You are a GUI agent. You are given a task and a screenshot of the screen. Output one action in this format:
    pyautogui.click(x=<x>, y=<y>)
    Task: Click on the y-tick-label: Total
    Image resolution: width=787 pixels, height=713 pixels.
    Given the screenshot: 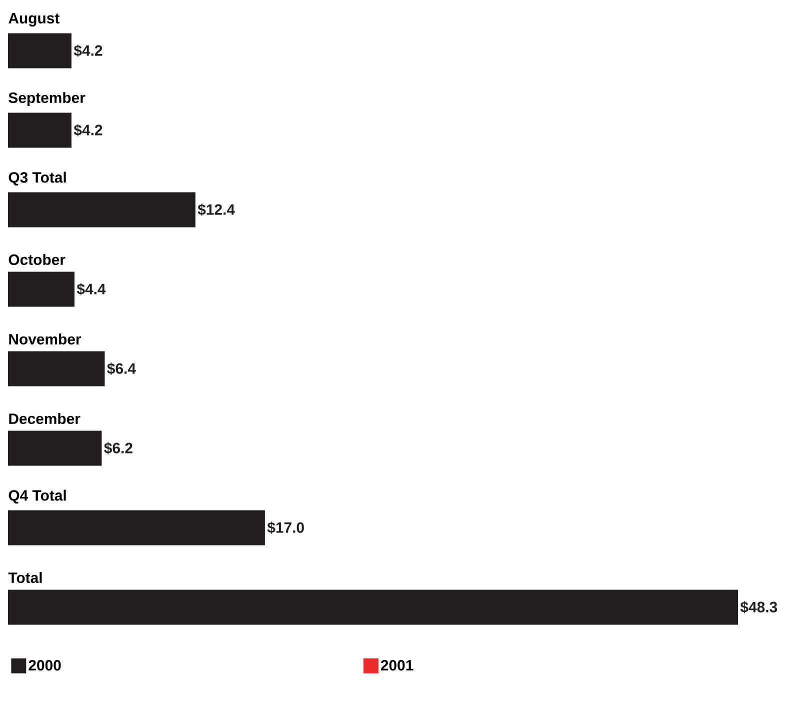 What is the action you would take?
    pyautogui.click(x=25, y=578)
    